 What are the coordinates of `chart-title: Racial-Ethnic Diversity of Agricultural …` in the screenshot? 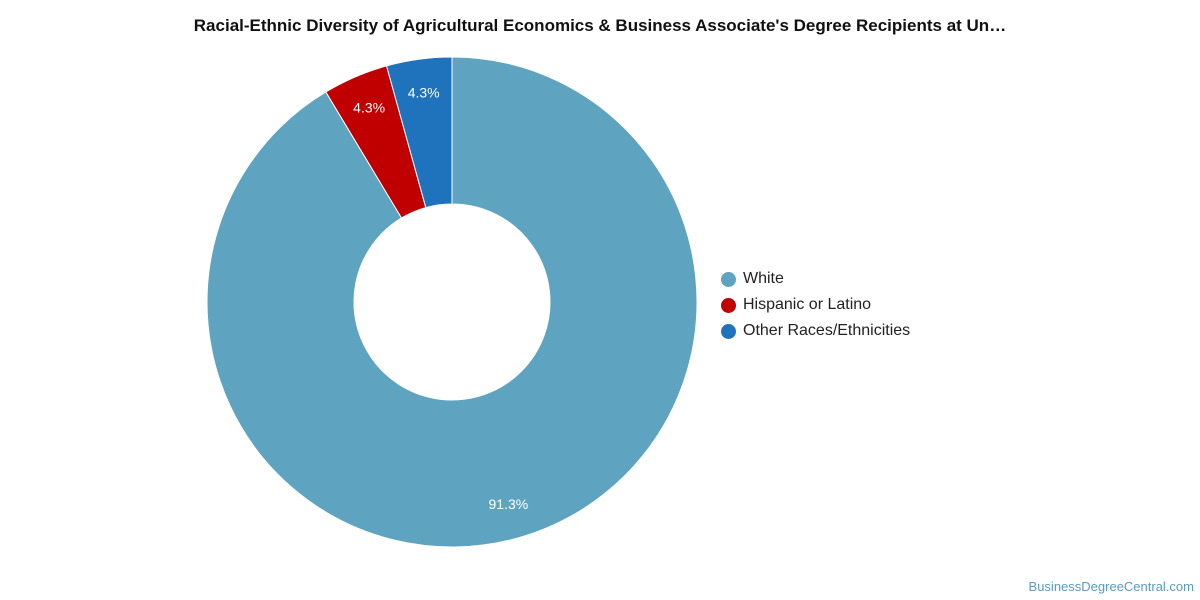 It's located at (600, 25).